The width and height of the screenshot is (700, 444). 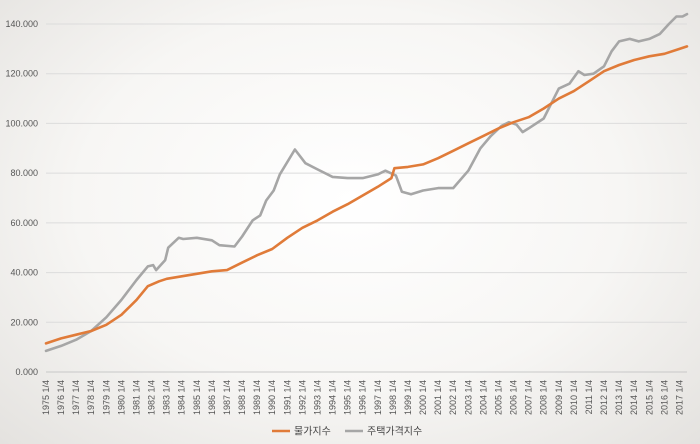 I want to click on x-tick-label: 2010 1/4, so click(x=574, y=397).